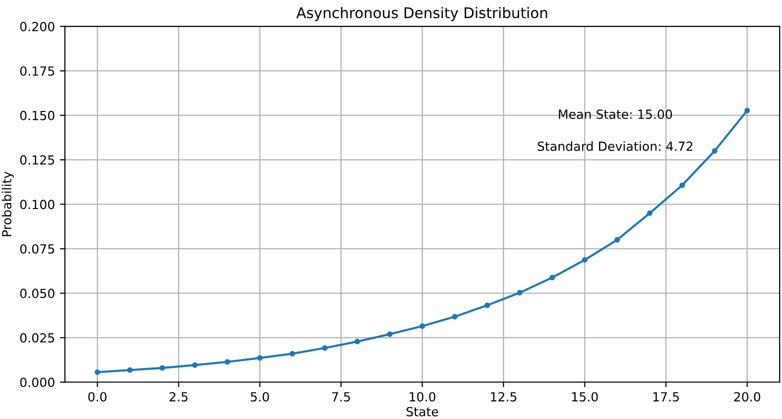 This screenshot has height=419, width=782. I want to click on x-tick-label: 15.0, so click(585, 397).